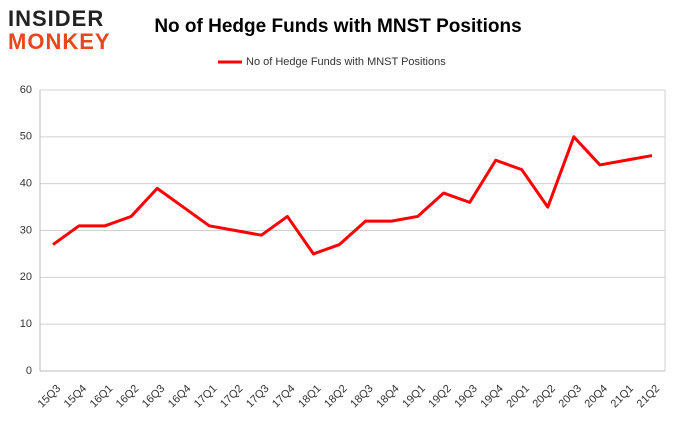 The height and width of the screenshot is (436, 678). Describe the element at coordinates (26, 324) in the screenshot. I see `y-tick-label: 10` at that location.